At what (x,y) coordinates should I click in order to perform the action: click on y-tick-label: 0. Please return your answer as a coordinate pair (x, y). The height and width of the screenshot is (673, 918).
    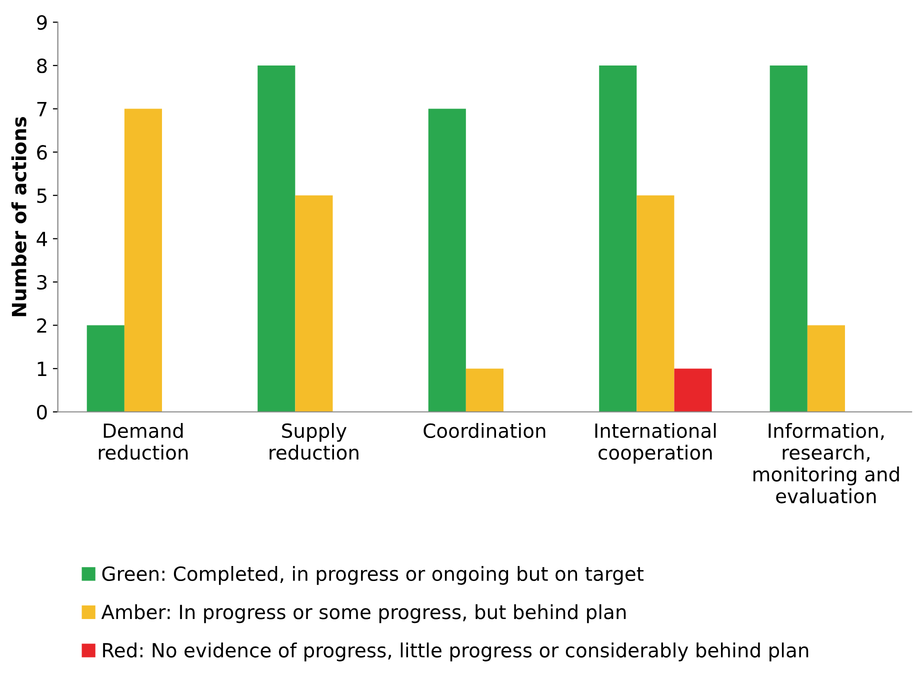
    Looking at the image, I should click on (42, 412).